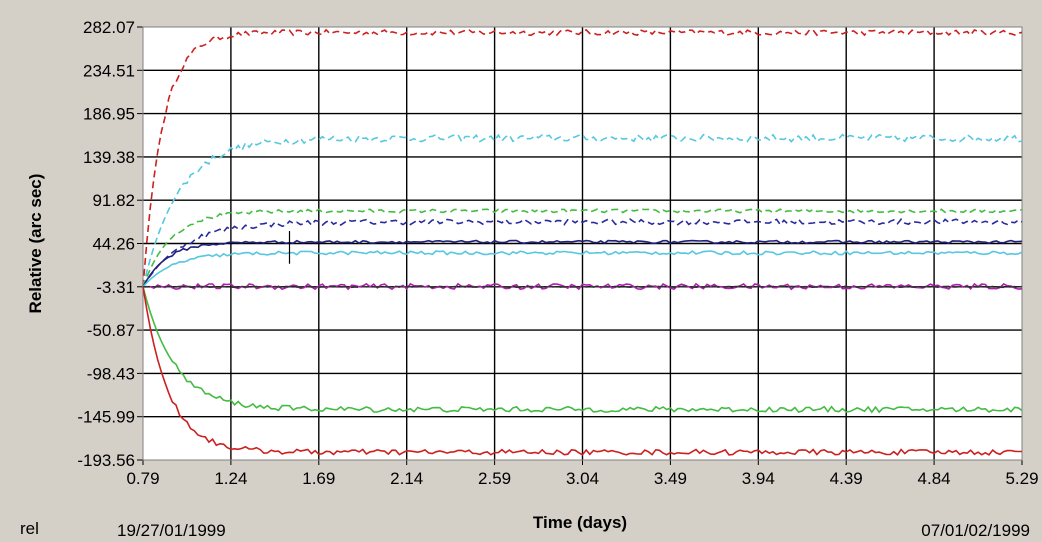 This screenshot has width=1042, height=542. Describe the element at coordinates (494, 478) in the screenshot. I see `x-tick-label: 2.59` at that location.